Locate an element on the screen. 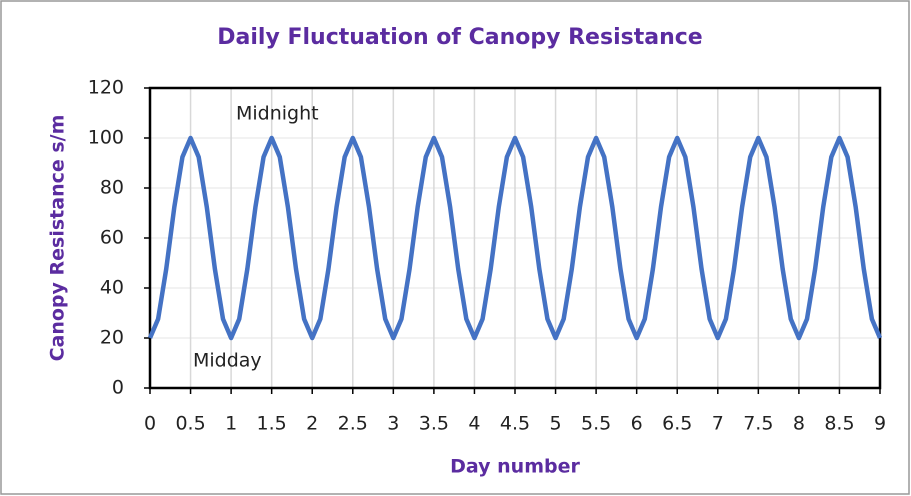 Image resolution: width=911 pixels, height=496 pixels. x-tick-label: 5.5 is located at coordinates (596, 424).